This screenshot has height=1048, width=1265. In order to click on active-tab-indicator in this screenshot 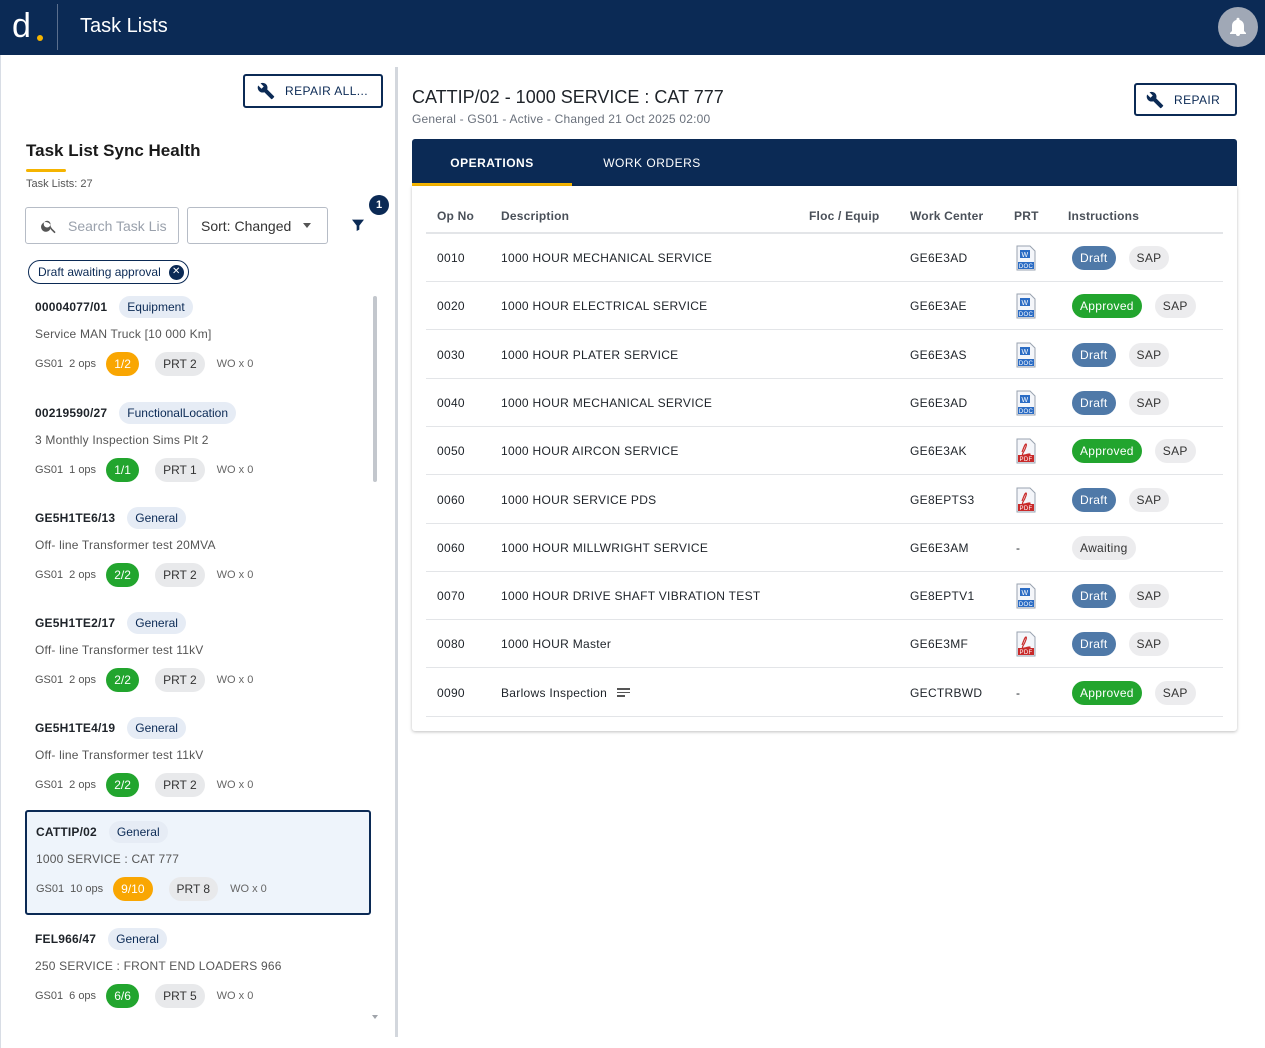, I will do `click(492, 184)`.